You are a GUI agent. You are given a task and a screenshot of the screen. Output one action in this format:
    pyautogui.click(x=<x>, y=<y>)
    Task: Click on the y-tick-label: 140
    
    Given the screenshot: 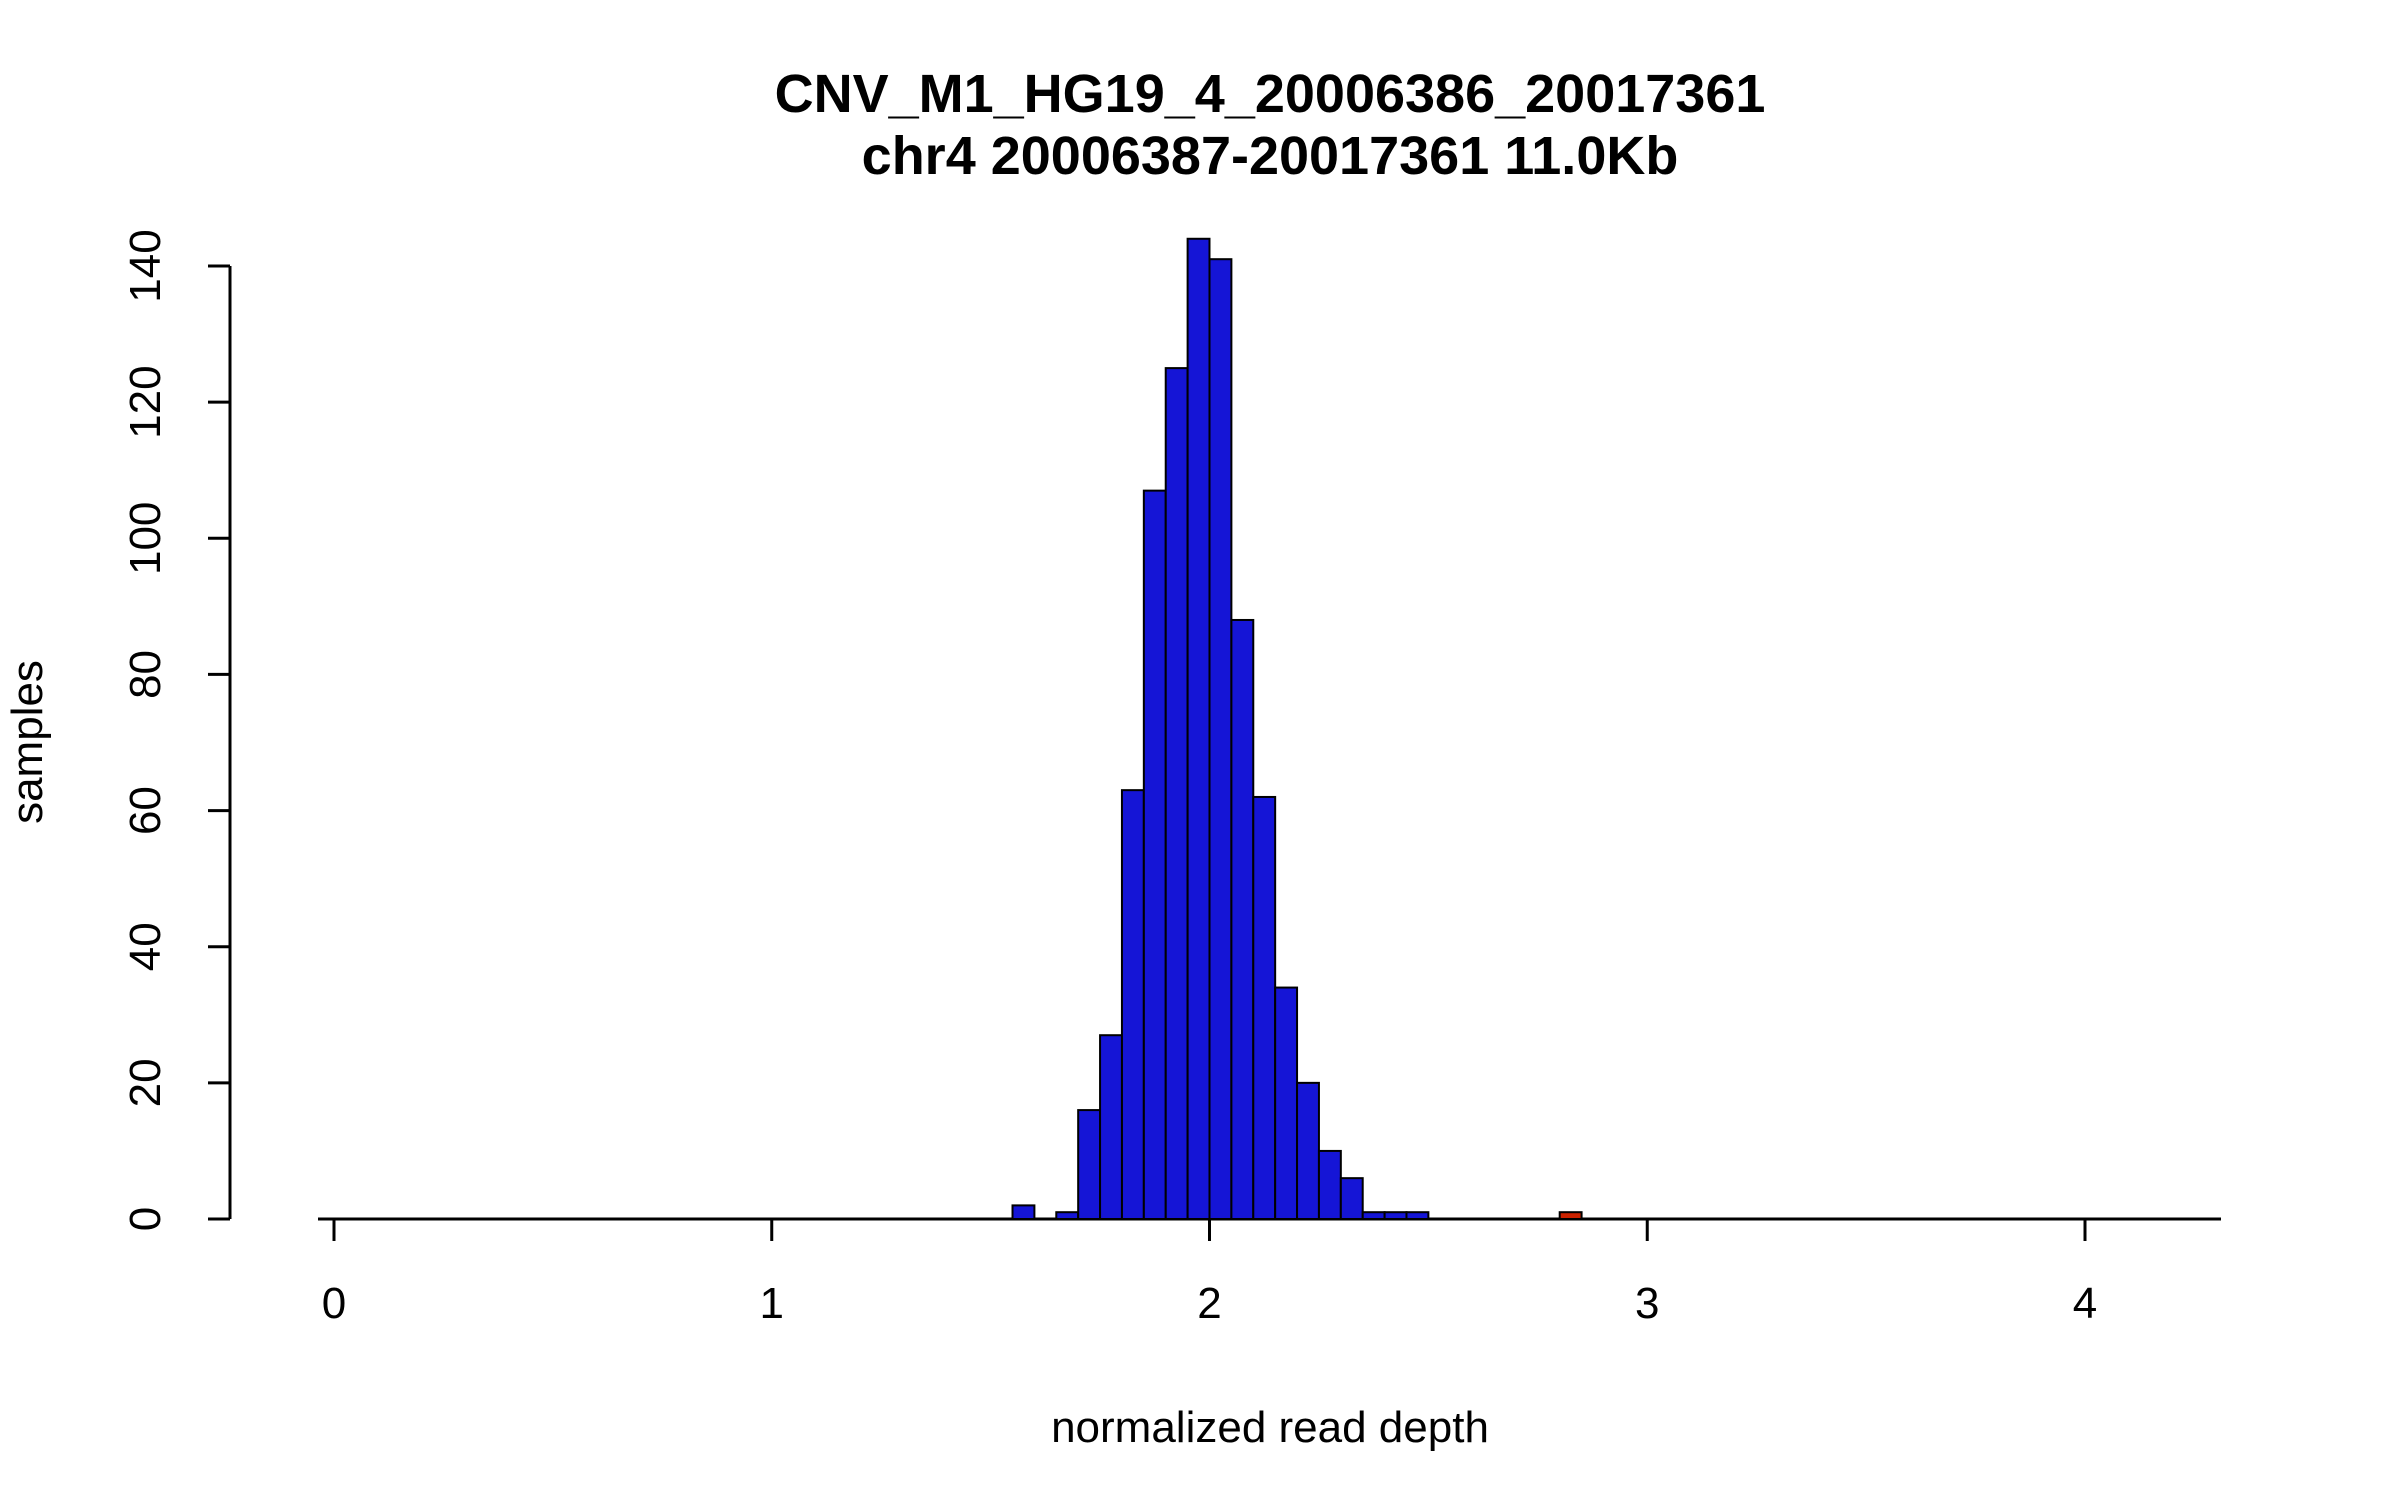 What is the action you would take?
    pyautogui.click(x=145, y=265)
    